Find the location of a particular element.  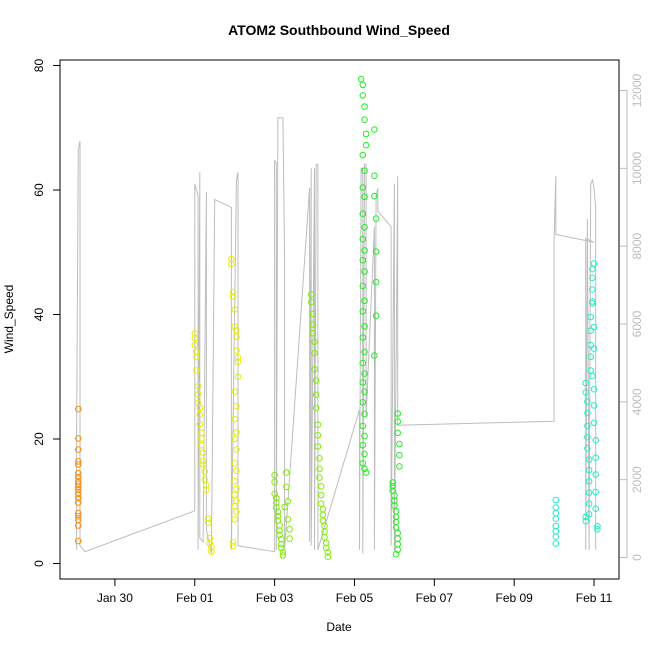

y2-tick-label: 12000 is located at coordinates (637, 90).